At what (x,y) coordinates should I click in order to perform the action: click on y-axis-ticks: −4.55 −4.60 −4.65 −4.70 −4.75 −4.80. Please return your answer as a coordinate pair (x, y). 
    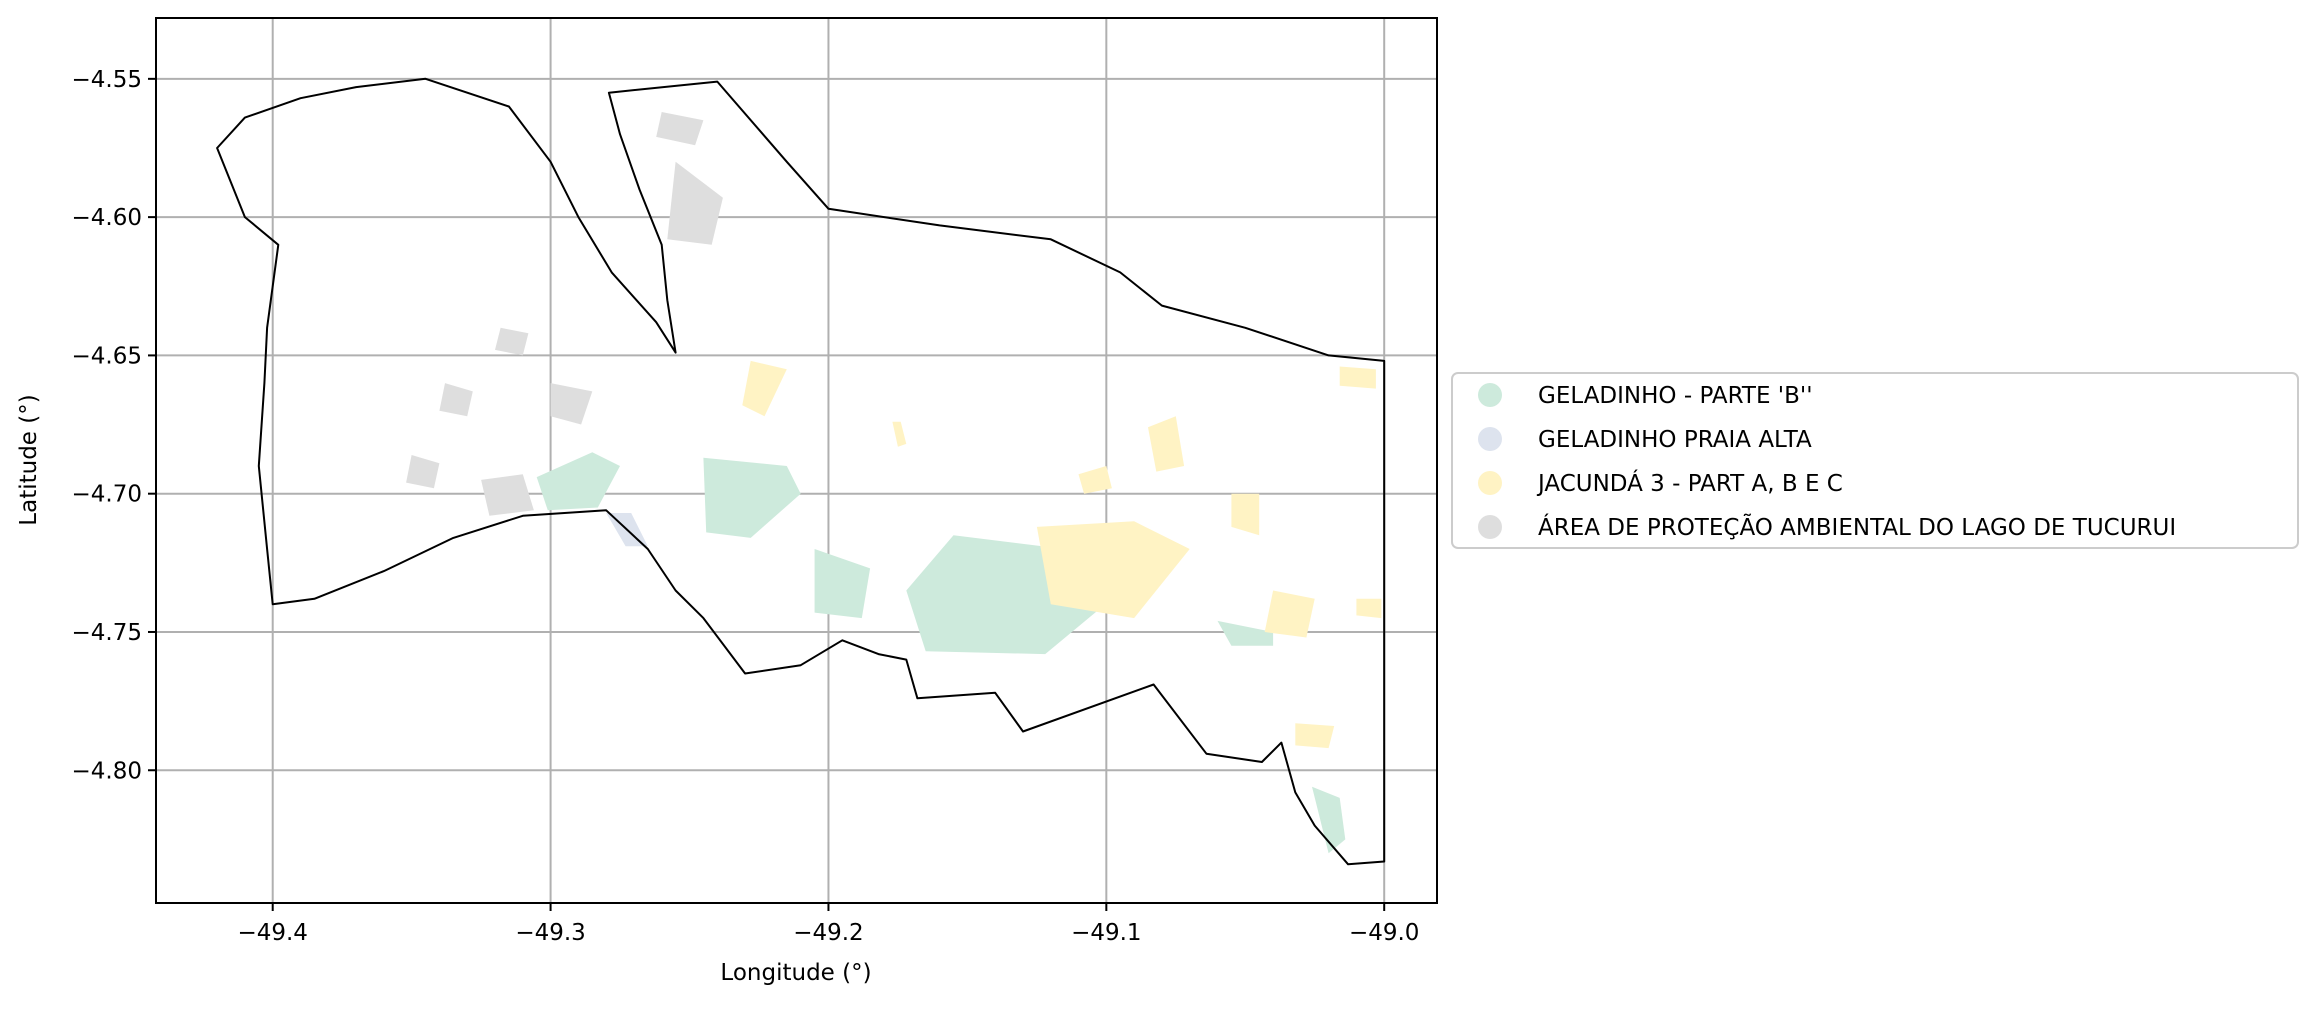
    Looking at the image, I should click on (114, 425).